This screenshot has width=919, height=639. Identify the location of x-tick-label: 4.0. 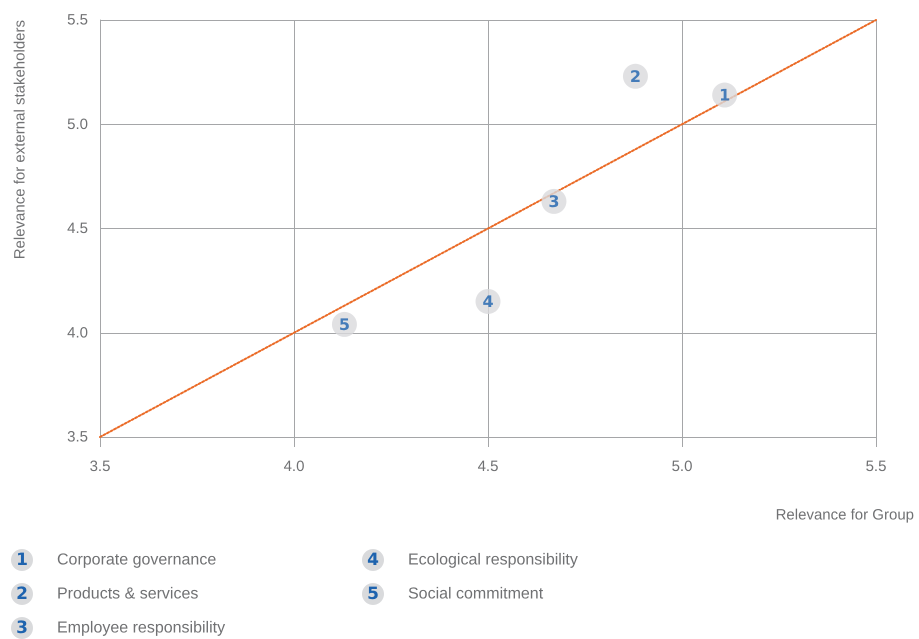
(294, 466).